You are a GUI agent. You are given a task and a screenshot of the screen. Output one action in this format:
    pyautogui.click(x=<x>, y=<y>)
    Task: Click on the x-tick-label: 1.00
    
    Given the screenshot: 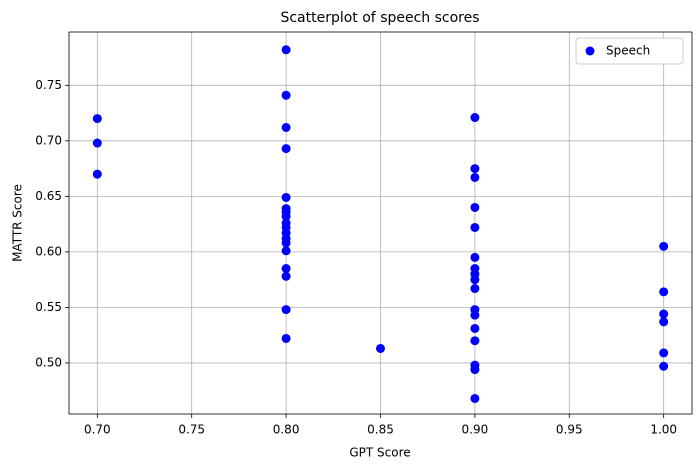 What is the action you would take?
    pyautogui.click(x=663, y=430)
    